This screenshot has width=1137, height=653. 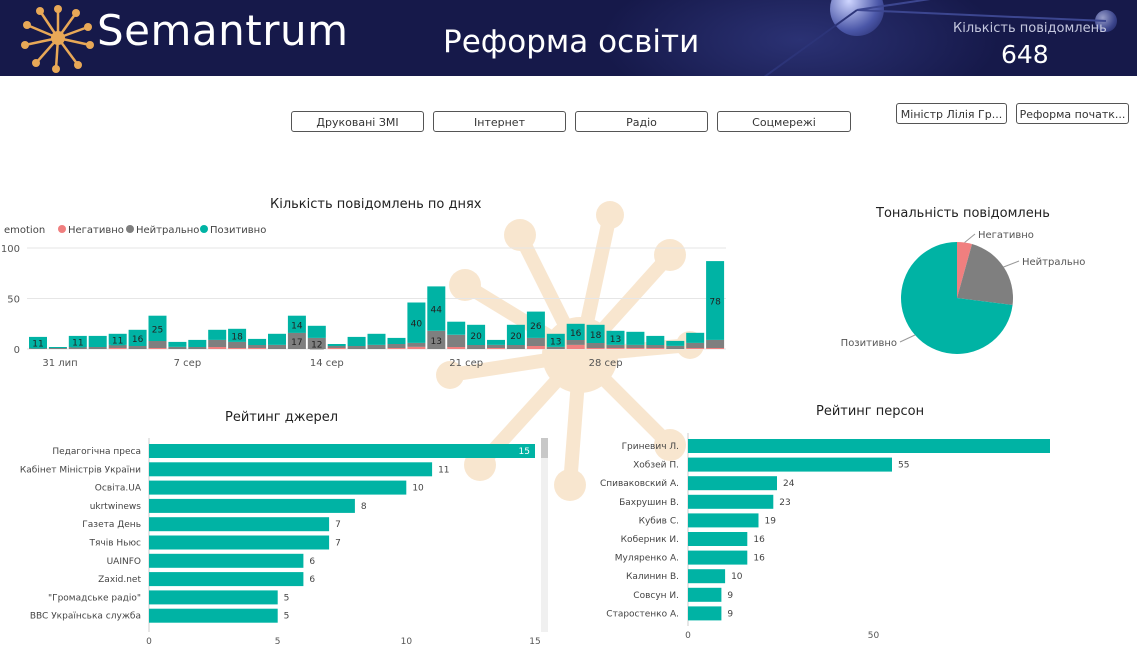 What do you see at coordinates (111, 525) in the screenshot?
I see `category-label: Газета День` at bounding box center [111, 525].